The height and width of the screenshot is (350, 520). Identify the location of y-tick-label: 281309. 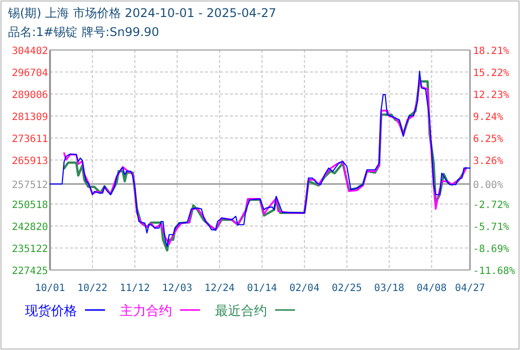
(30, 117).